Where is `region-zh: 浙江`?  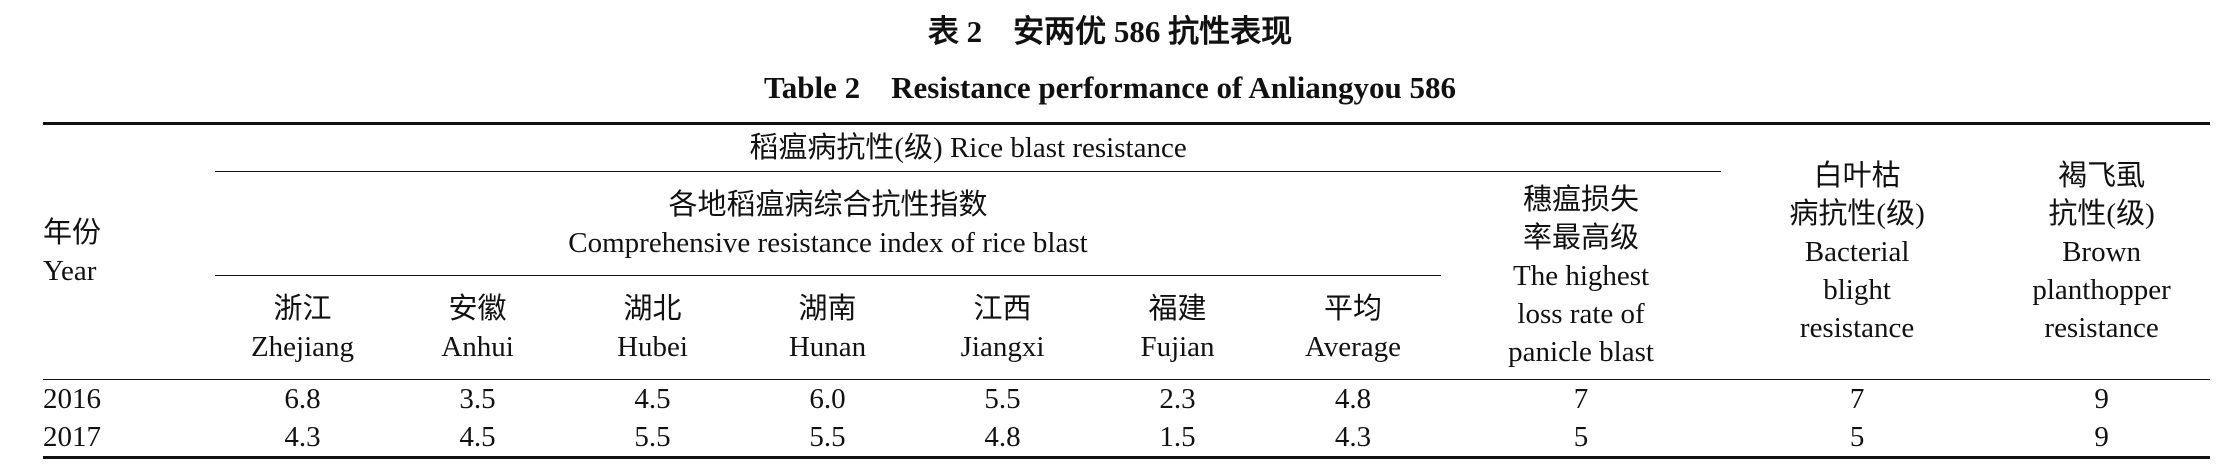
region-zh: 浙江 is located at coordinates (302, 308).